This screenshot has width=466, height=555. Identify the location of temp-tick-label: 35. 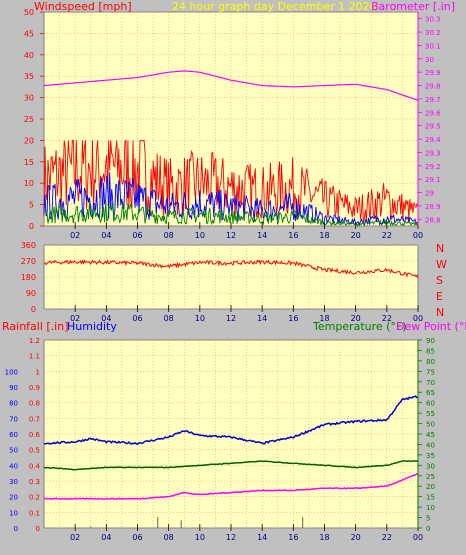
(430, 456).